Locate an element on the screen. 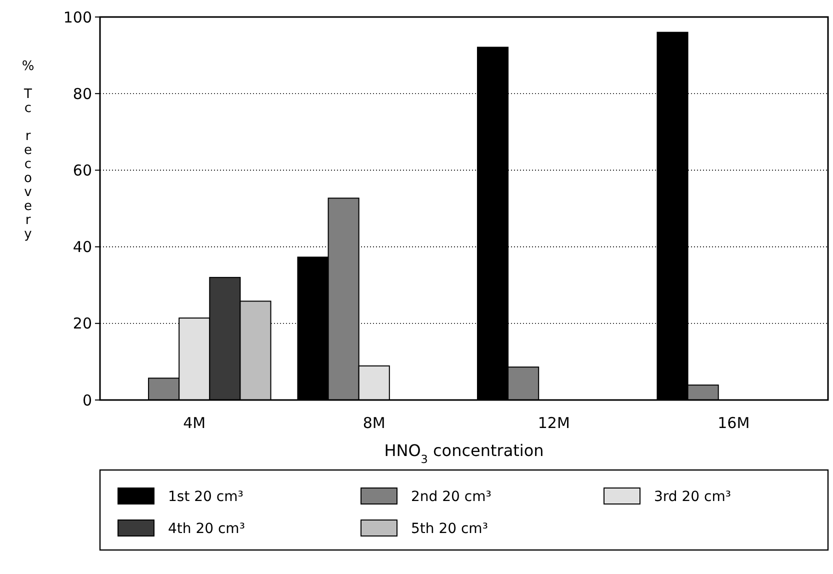 Image resolution: width=833 pixels, height=574 pixels. legend-label: 4th 20 cm³ is located at coordinates (206, 529).